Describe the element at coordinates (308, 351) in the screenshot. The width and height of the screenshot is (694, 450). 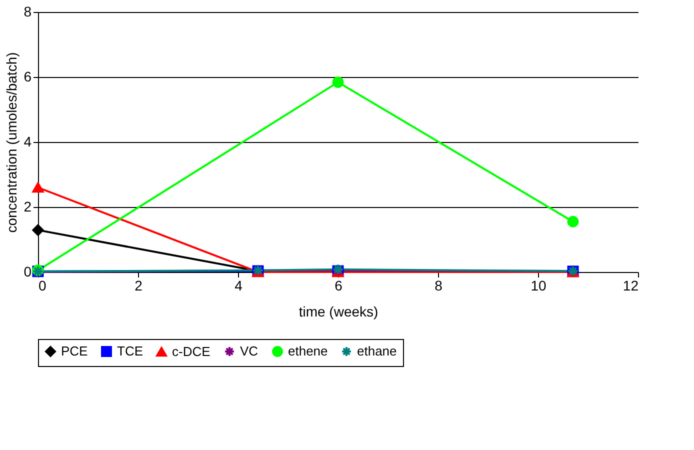
I see `legend-label: ethene` at that location.